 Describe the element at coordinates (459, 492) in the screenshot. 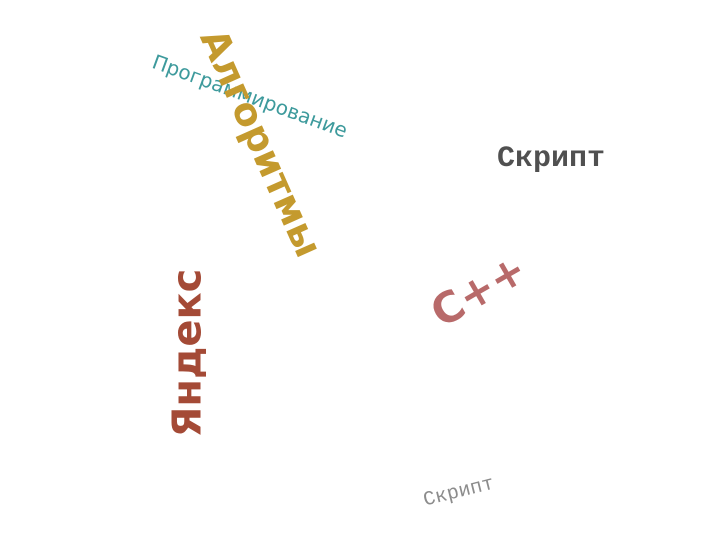

I see `word-script-small: Скрипт` at that location.